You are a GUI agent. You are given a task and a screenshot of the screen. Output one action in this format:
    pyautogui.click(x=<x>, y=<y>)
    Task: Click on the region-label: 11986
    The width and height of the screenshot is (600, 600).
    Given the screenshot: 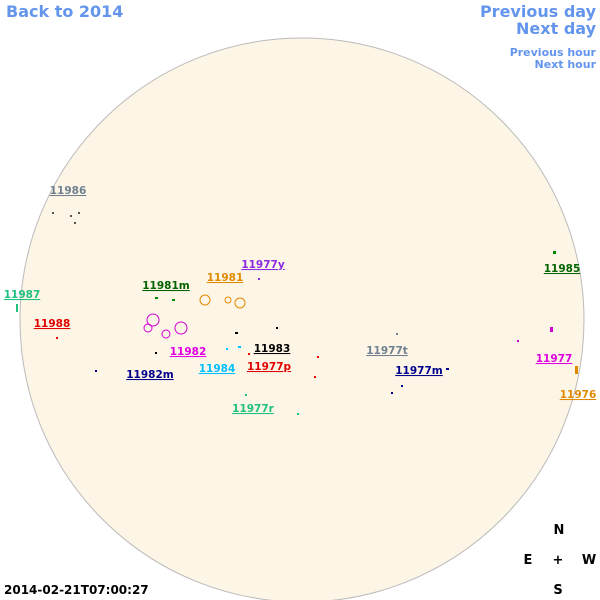 What is the action you would take?
    pyautogui.click(x=68, y=191)
    